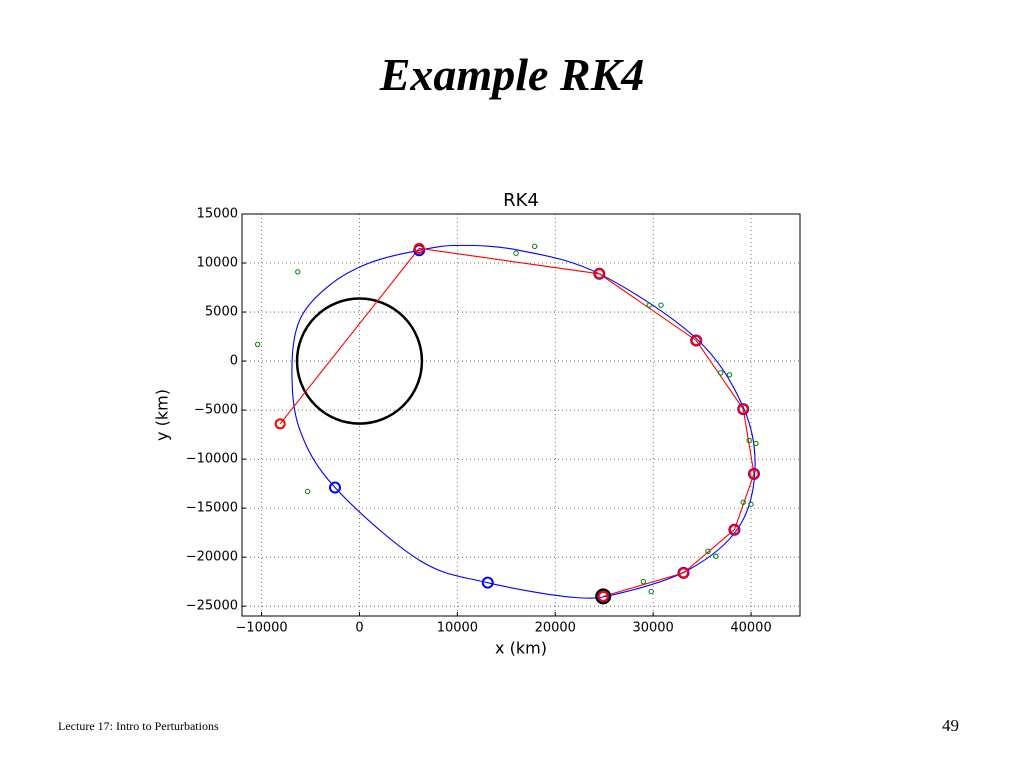 The height and width of the screenshot is (768, 1024). I want to click on y-tick-label: −5000, so click(216, 410).